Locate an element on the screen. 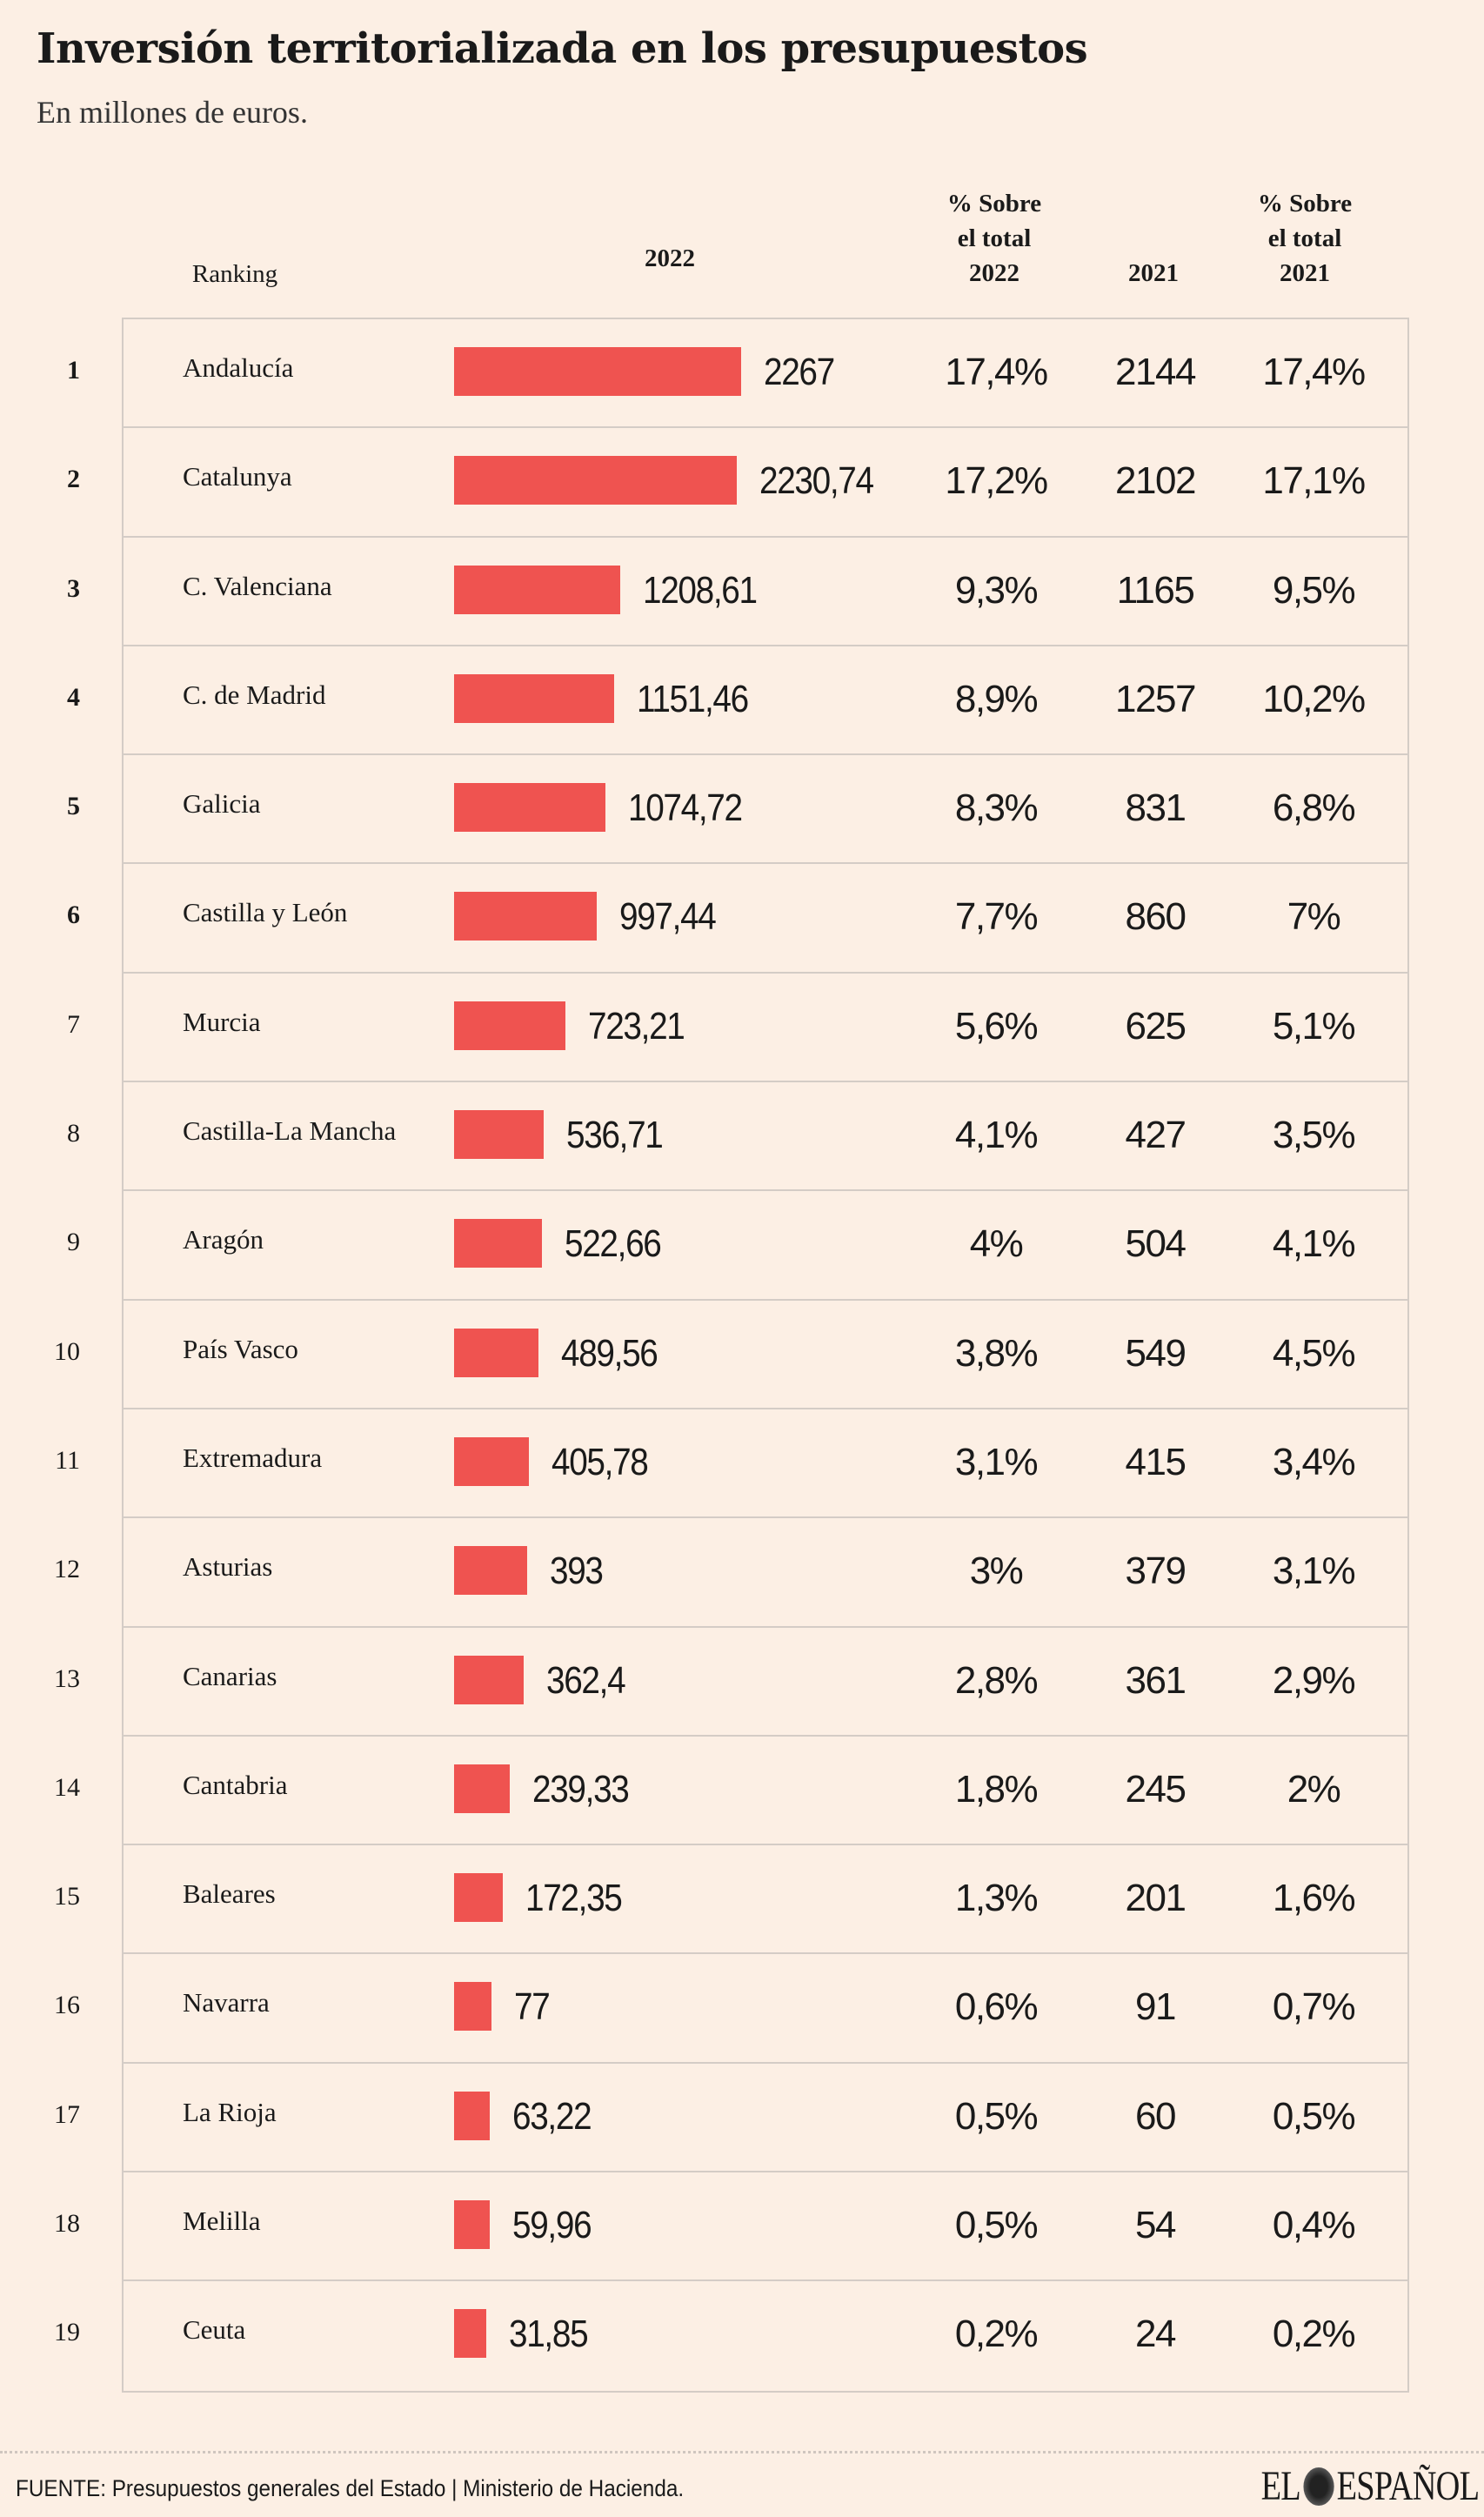 The width and height of the screenshot is (1484, 2517). pct-2022: 3,8% is located at coordinates (997, 1353).